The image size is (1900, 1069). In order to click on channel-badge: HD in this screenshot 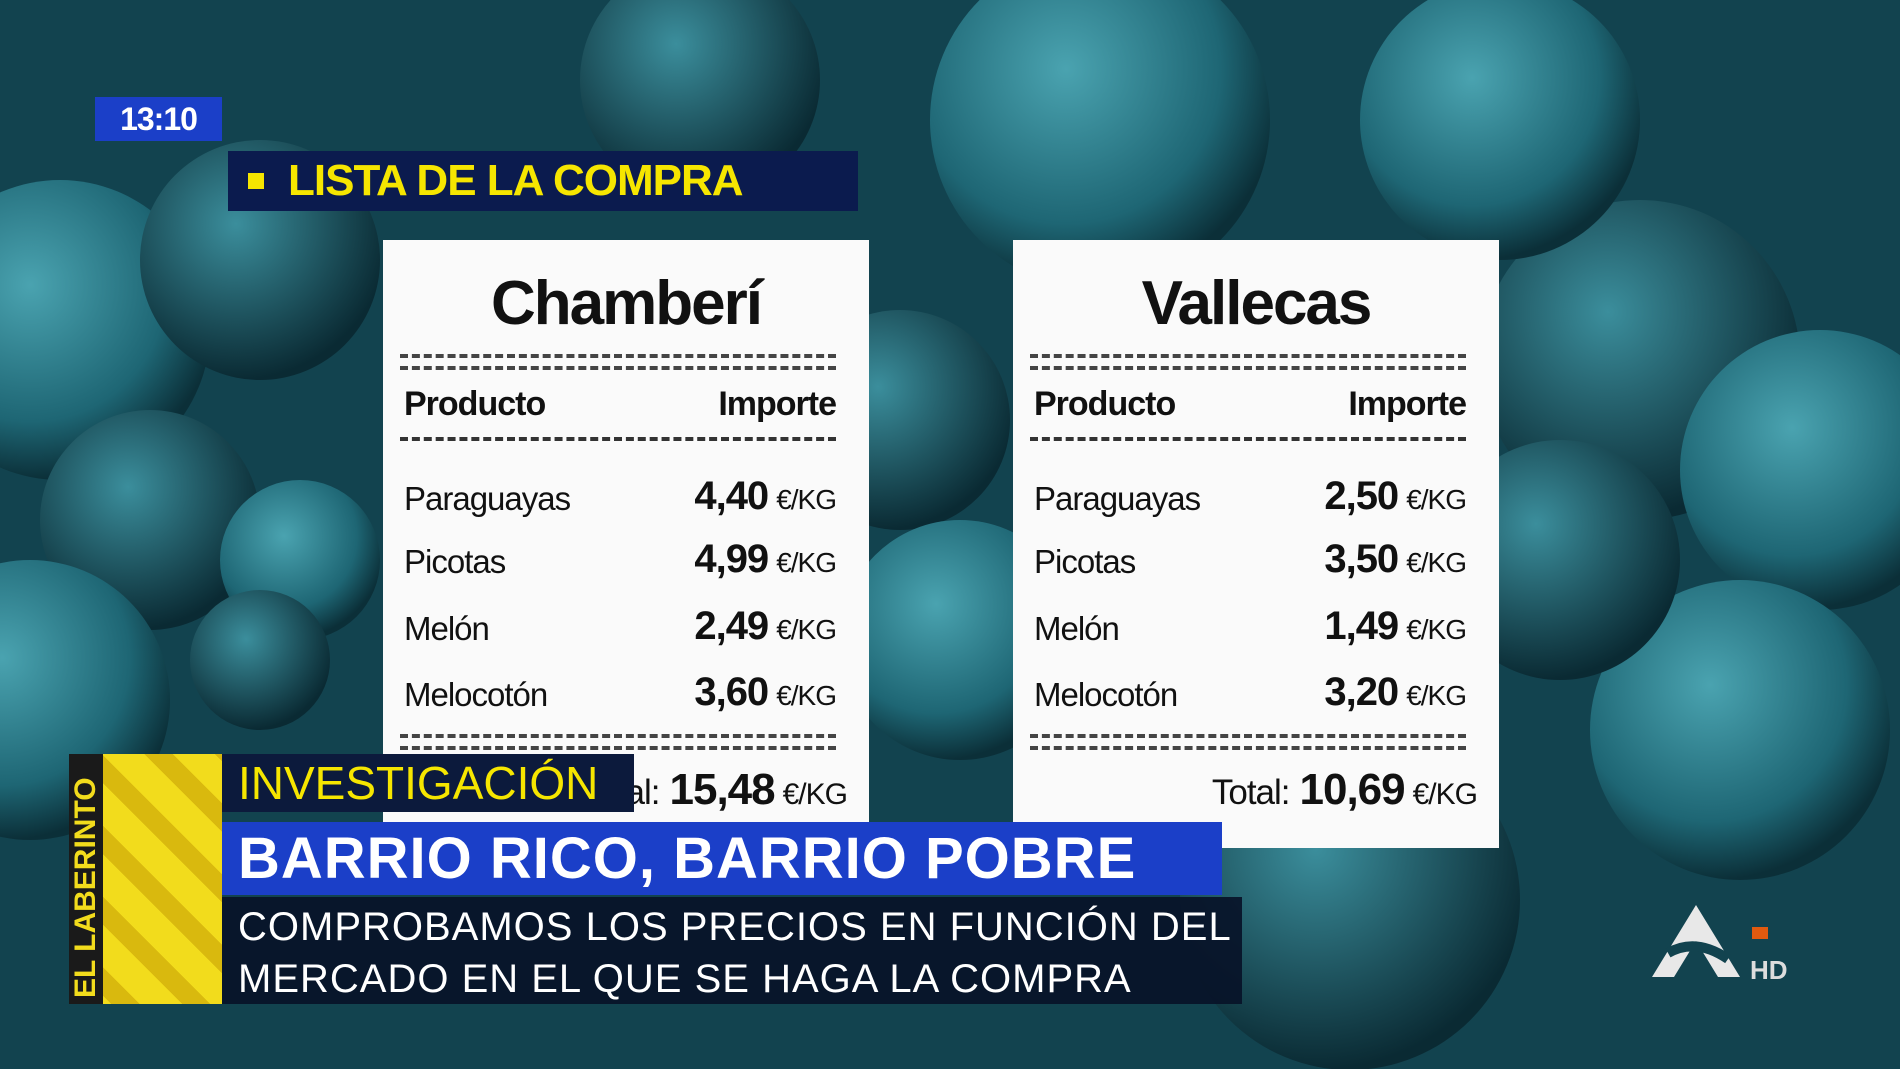, I will do `click(1769, 970)`.